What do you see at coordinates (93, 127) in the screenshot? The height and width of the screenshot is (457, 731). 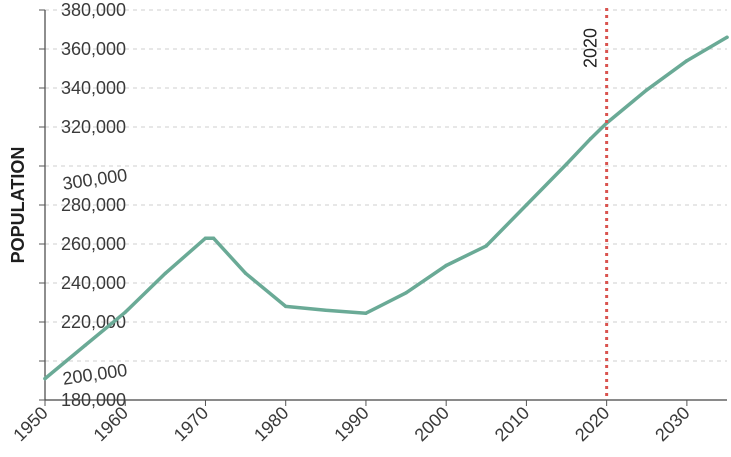 I see `y-tick-label: 320,000` at bounding box center [93, 127].